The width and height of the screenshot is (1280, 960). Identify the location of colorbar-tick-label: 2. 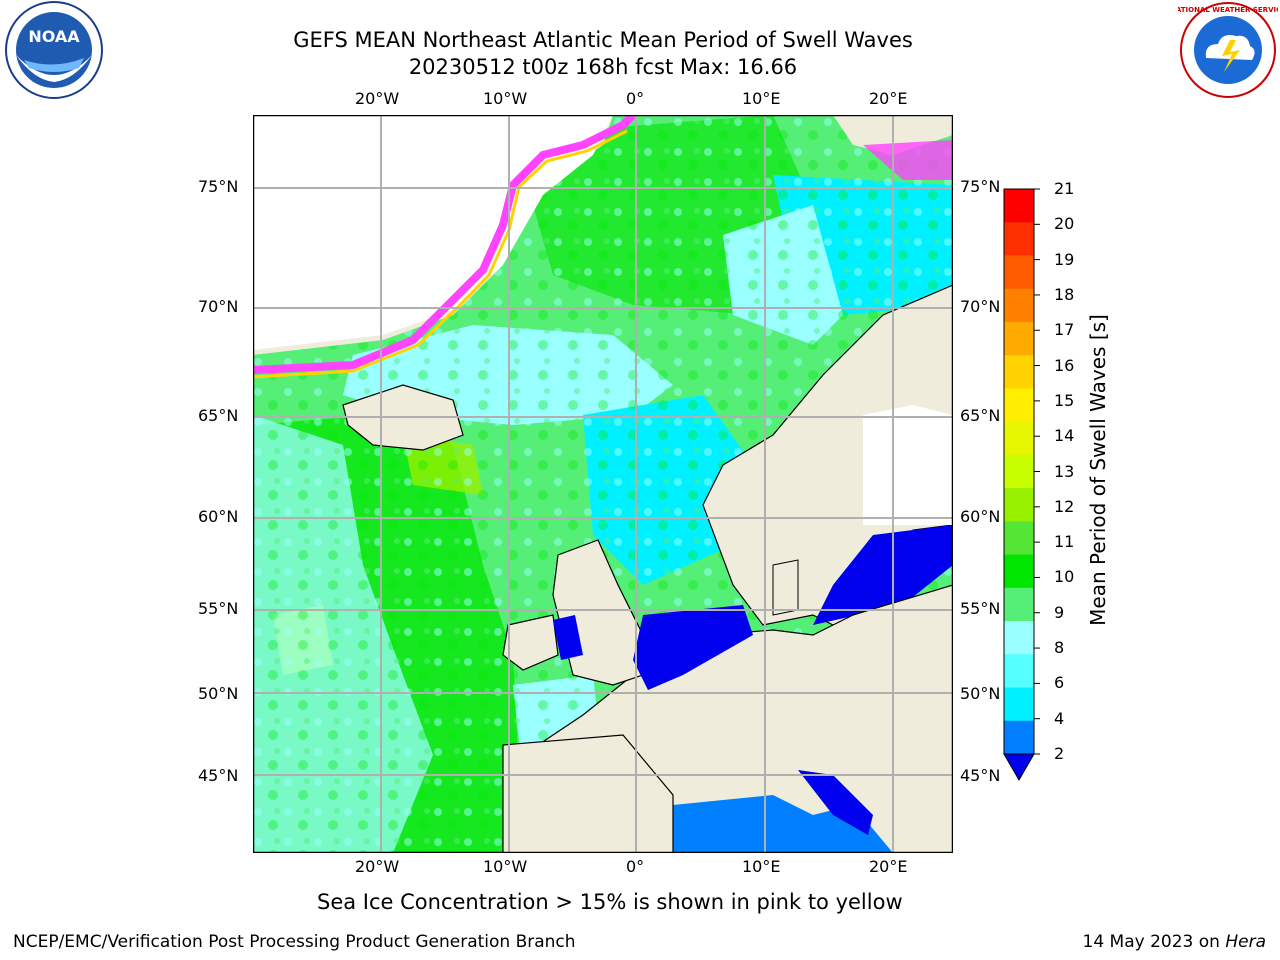
(1059, 753).